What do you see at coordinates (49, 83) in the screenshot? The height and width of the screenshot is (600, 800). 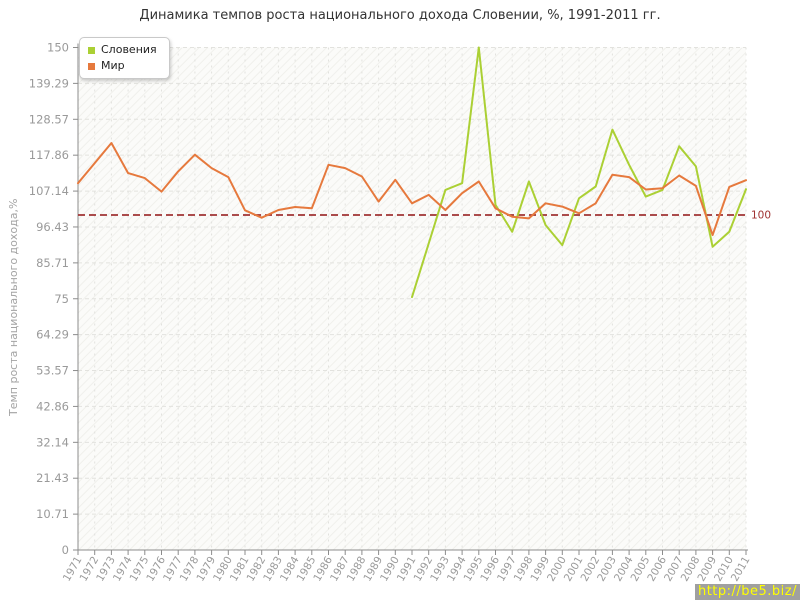 I see `y-tick-label: 139.29` at bounding box center [49, 83].